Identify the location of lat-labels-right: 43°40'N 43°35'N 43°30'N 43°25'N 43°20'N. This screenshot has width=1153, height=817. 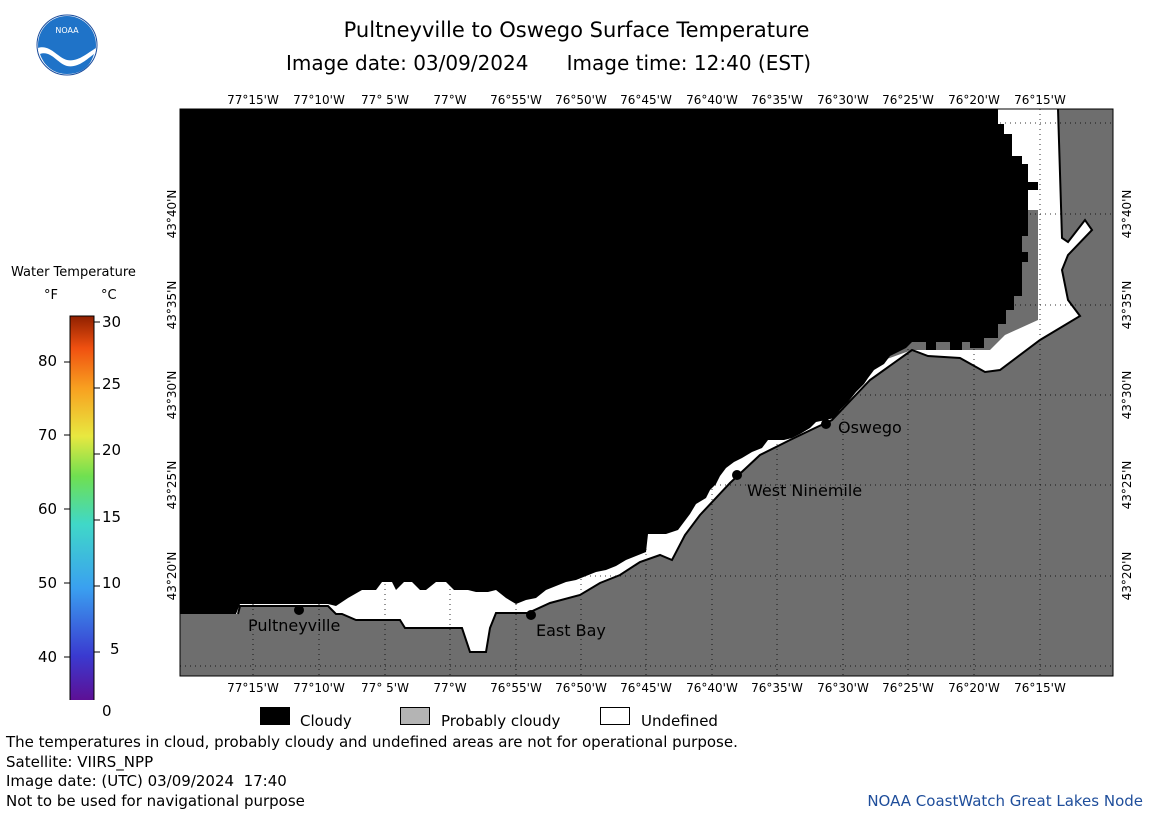
(1127, 395).